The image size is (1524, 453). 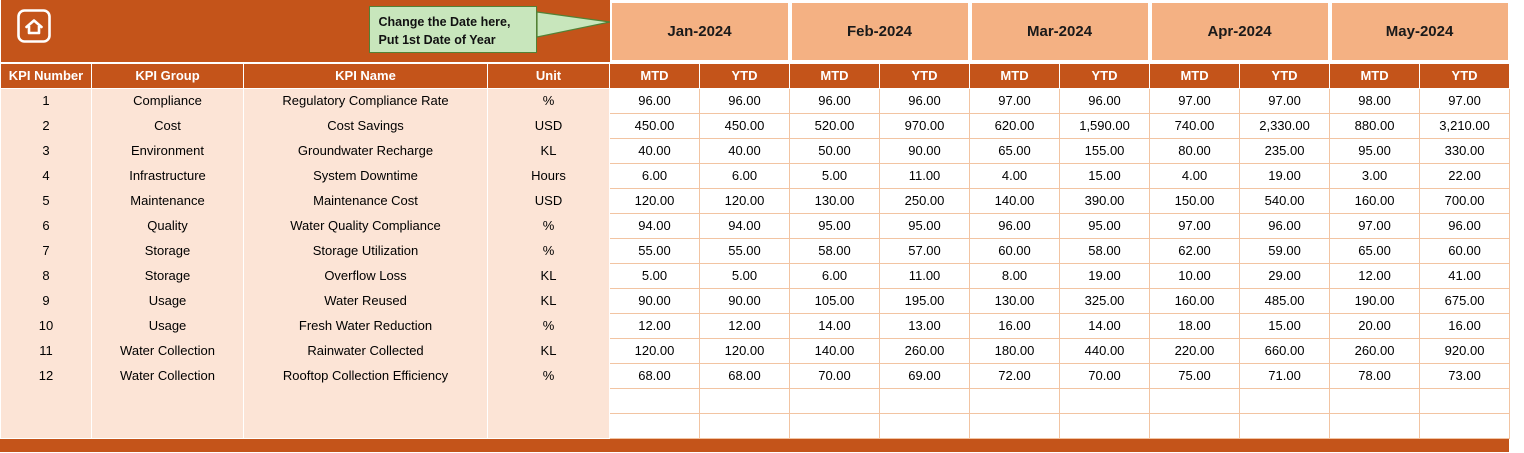 What do you see at coordinates (1059, 31) in the screenshot?
I see `month-header-cell-mar-2024: Mar-2024` at bounding box center [1059, 31].